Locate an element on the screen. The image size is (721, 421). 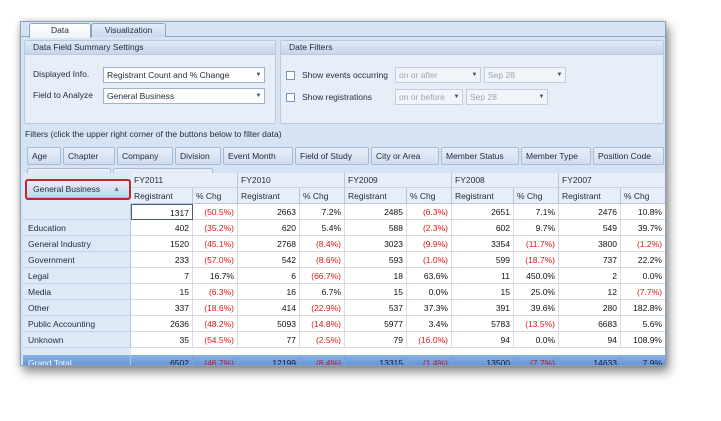
general-business-field-label: General Business is located at coordinates (67, 189).